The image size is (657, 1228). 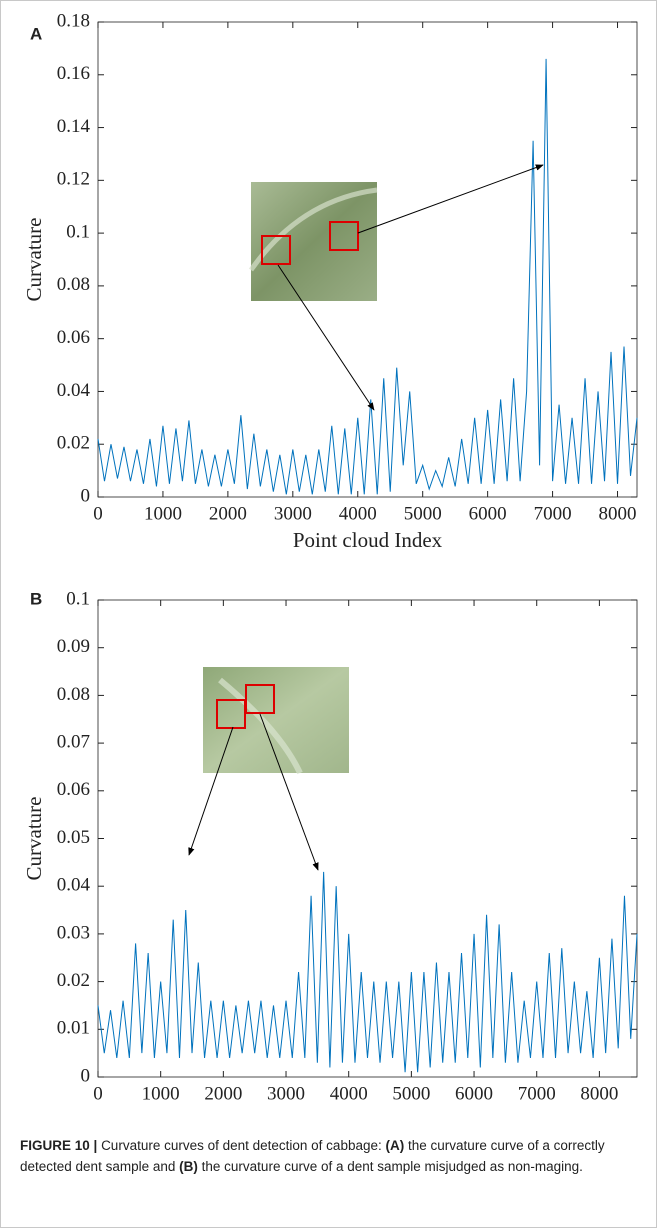 What do you see at coordinates (73, 1028) in the screenshot?
I see `y-tick-label: 0.01` at bounding box center [73, 1028].